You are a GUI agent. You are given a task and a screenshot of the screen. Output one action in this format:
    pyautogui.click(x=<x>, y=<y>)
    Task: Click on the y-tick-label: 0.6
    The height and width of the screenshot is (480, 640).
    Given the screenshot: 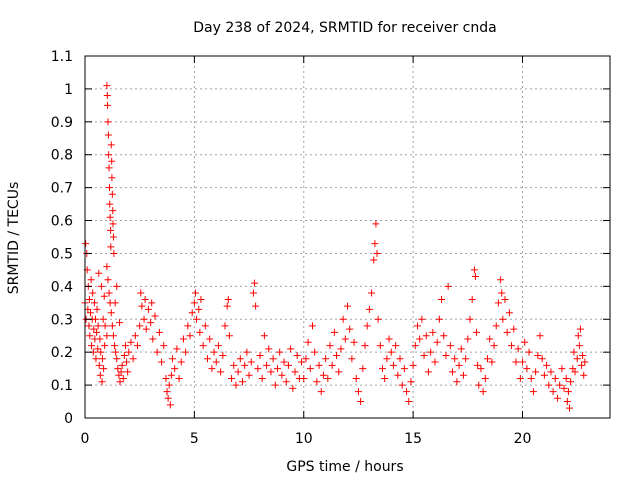 What is the action you would take?
    pyautogui.click(x=62, y=222)
    